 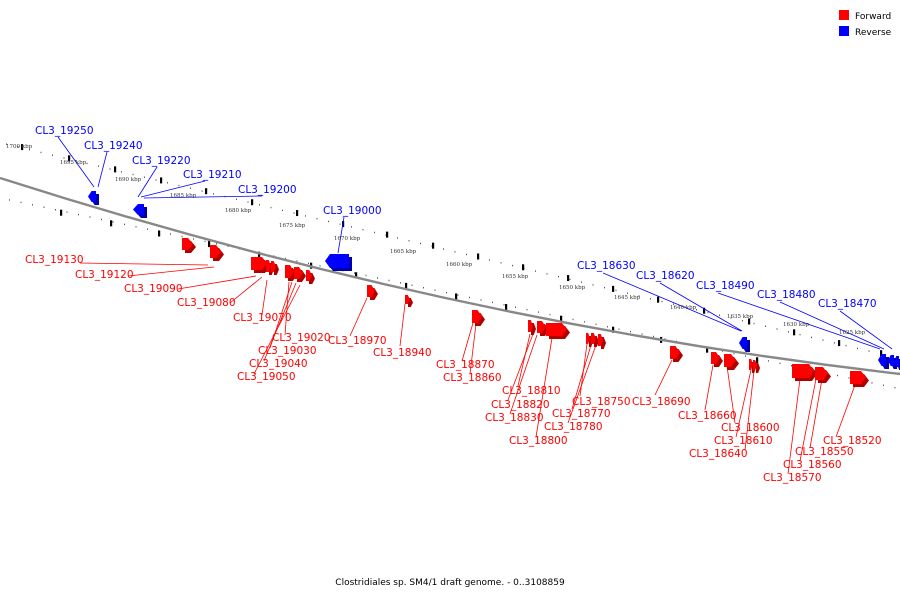 What do you see at coordinates (606, 266) in the screenshot?
I see `gene-label-cl3-18630: CL3_18630` at bounding box center [606, 266].